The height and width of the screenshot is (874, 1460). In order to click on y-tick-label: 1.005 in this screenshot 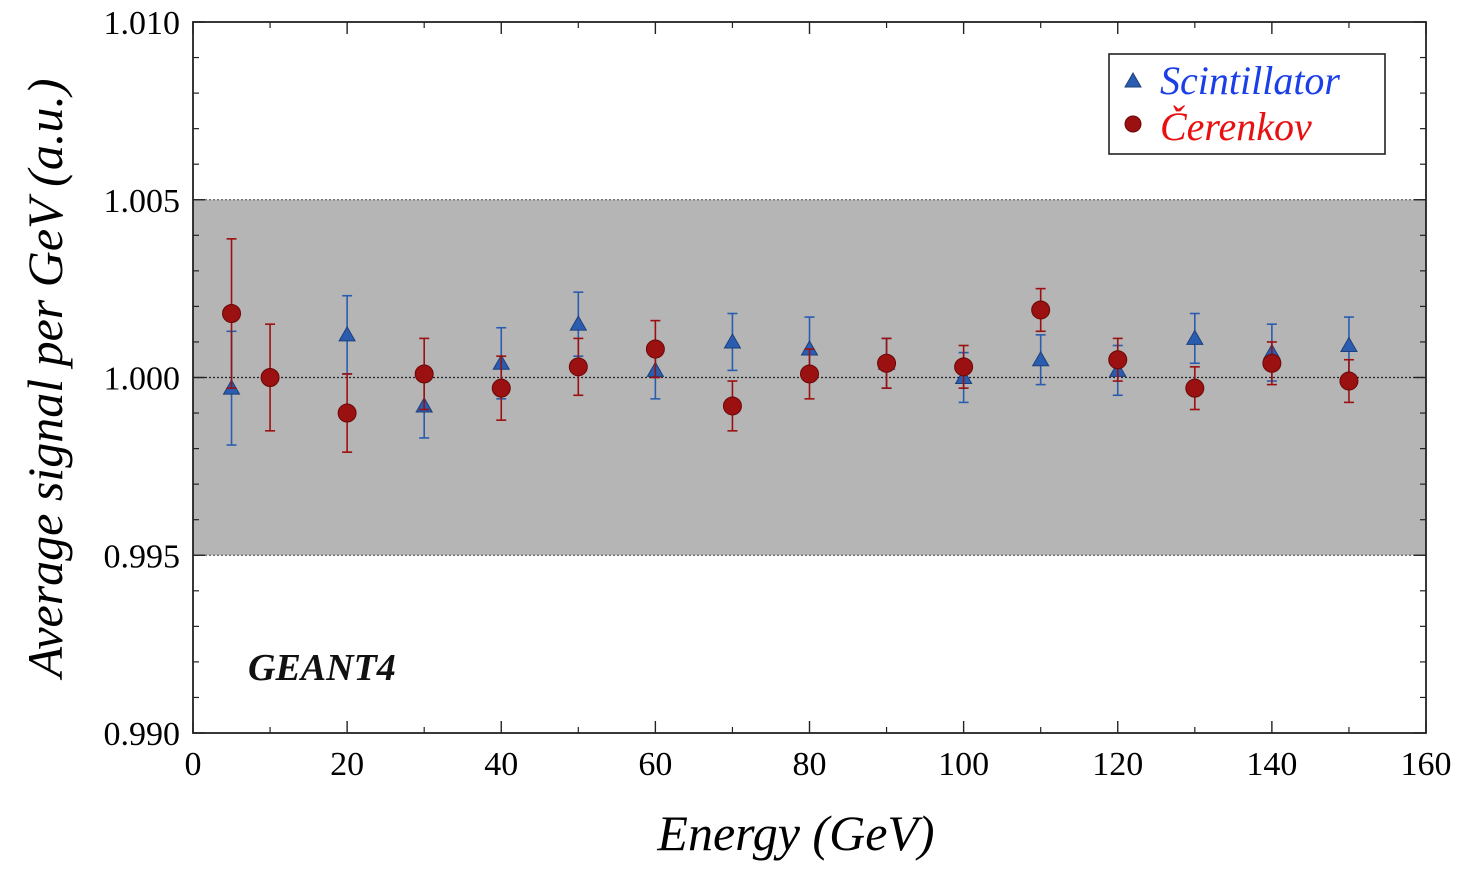, I will do `click(142, 201)`.